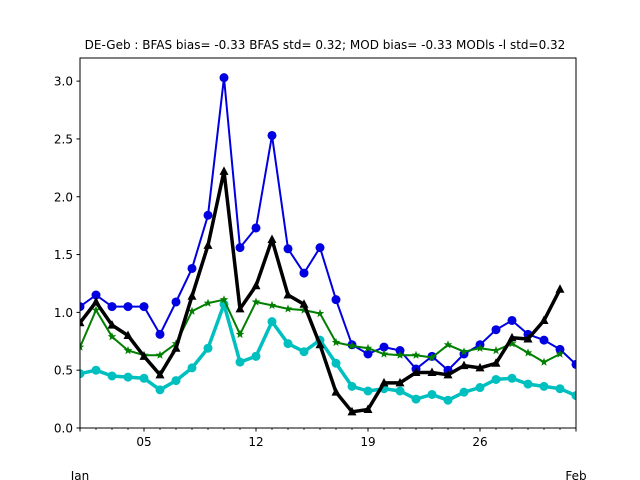  What do you see at coordinates (479, 442) in the screenshot?
I see `x-tick-label: 26` at bounding box center [479, 442].